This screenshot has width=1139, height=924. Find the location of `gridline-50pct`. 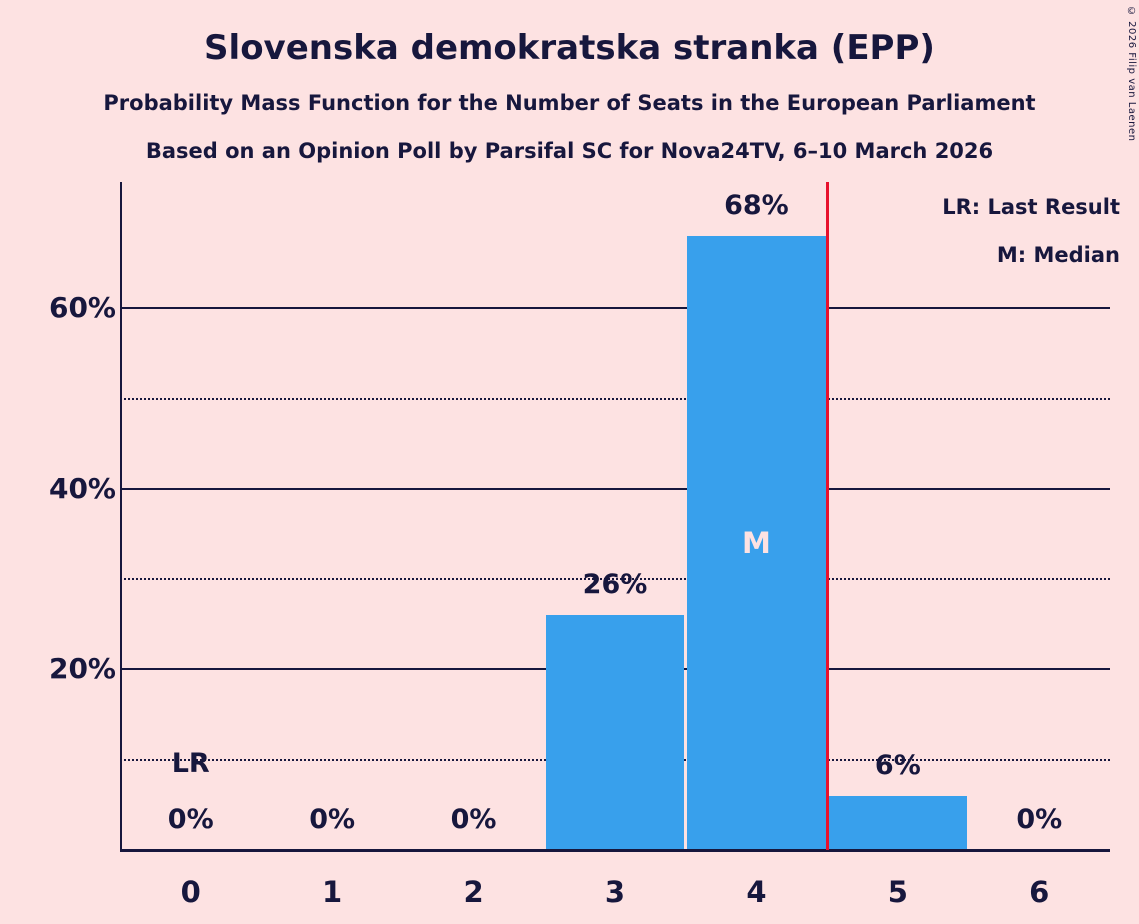

gridline-50pct is located at coordinates (615, 398).